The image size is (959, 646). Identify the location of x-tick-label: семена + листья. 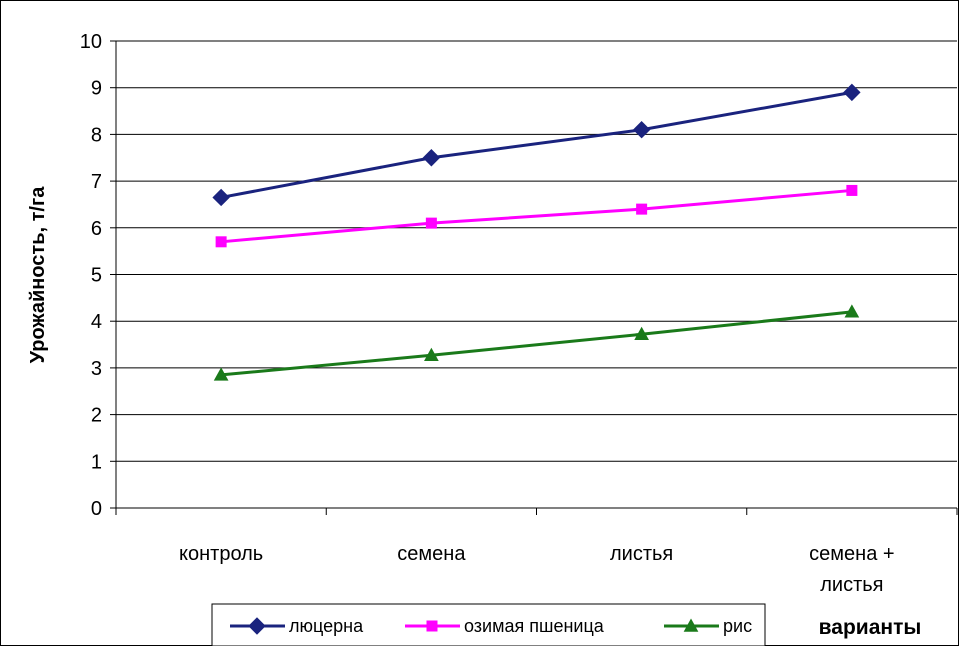
(851, 569).